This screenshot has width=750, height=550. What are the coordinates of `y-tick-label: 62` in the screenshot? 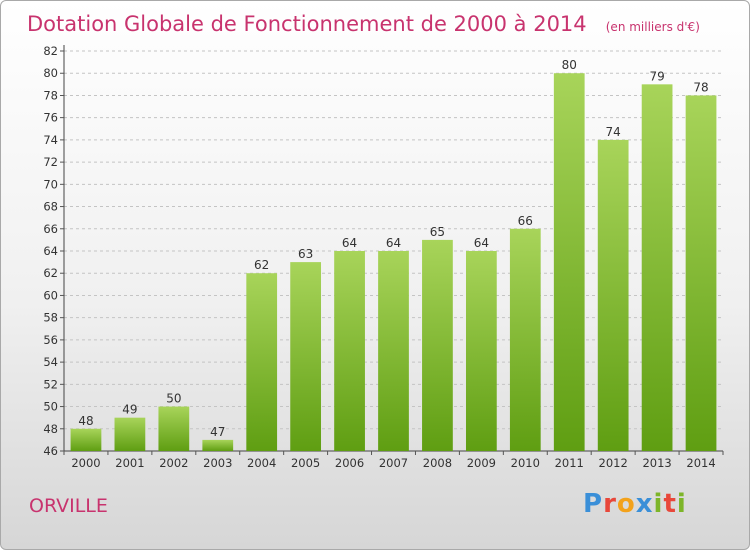 It's located at (50, 273).